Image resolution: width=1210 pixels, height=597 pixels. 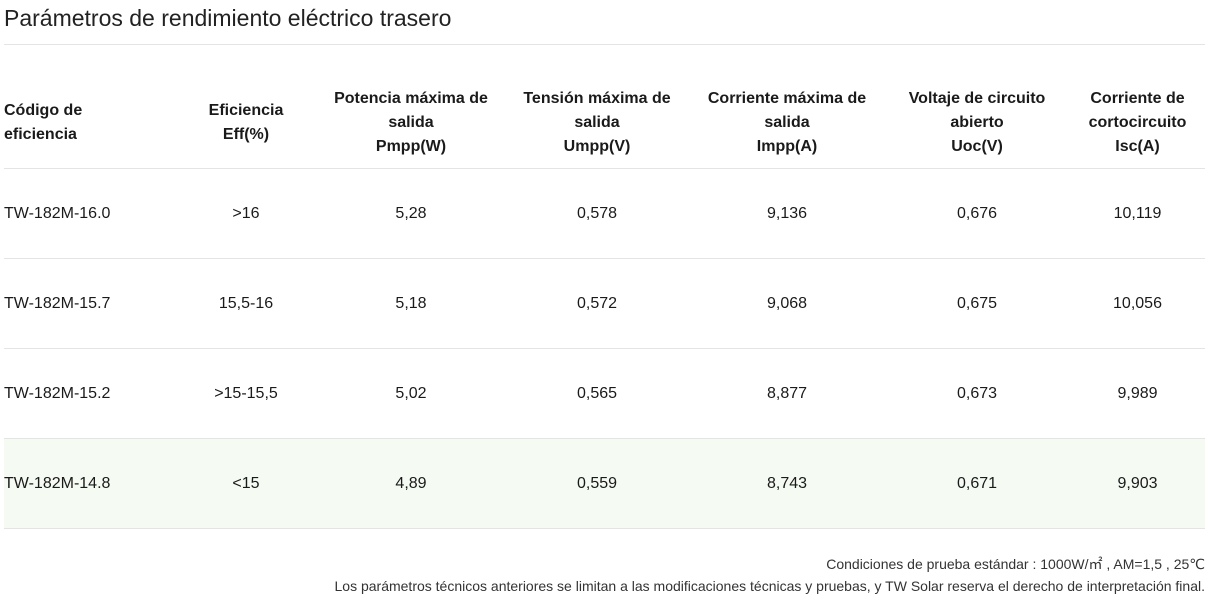 What do you see at coordinates (246, 483) in the screenshot?
I see `cell-efficiency: <15` at bounding box center [246, 483].